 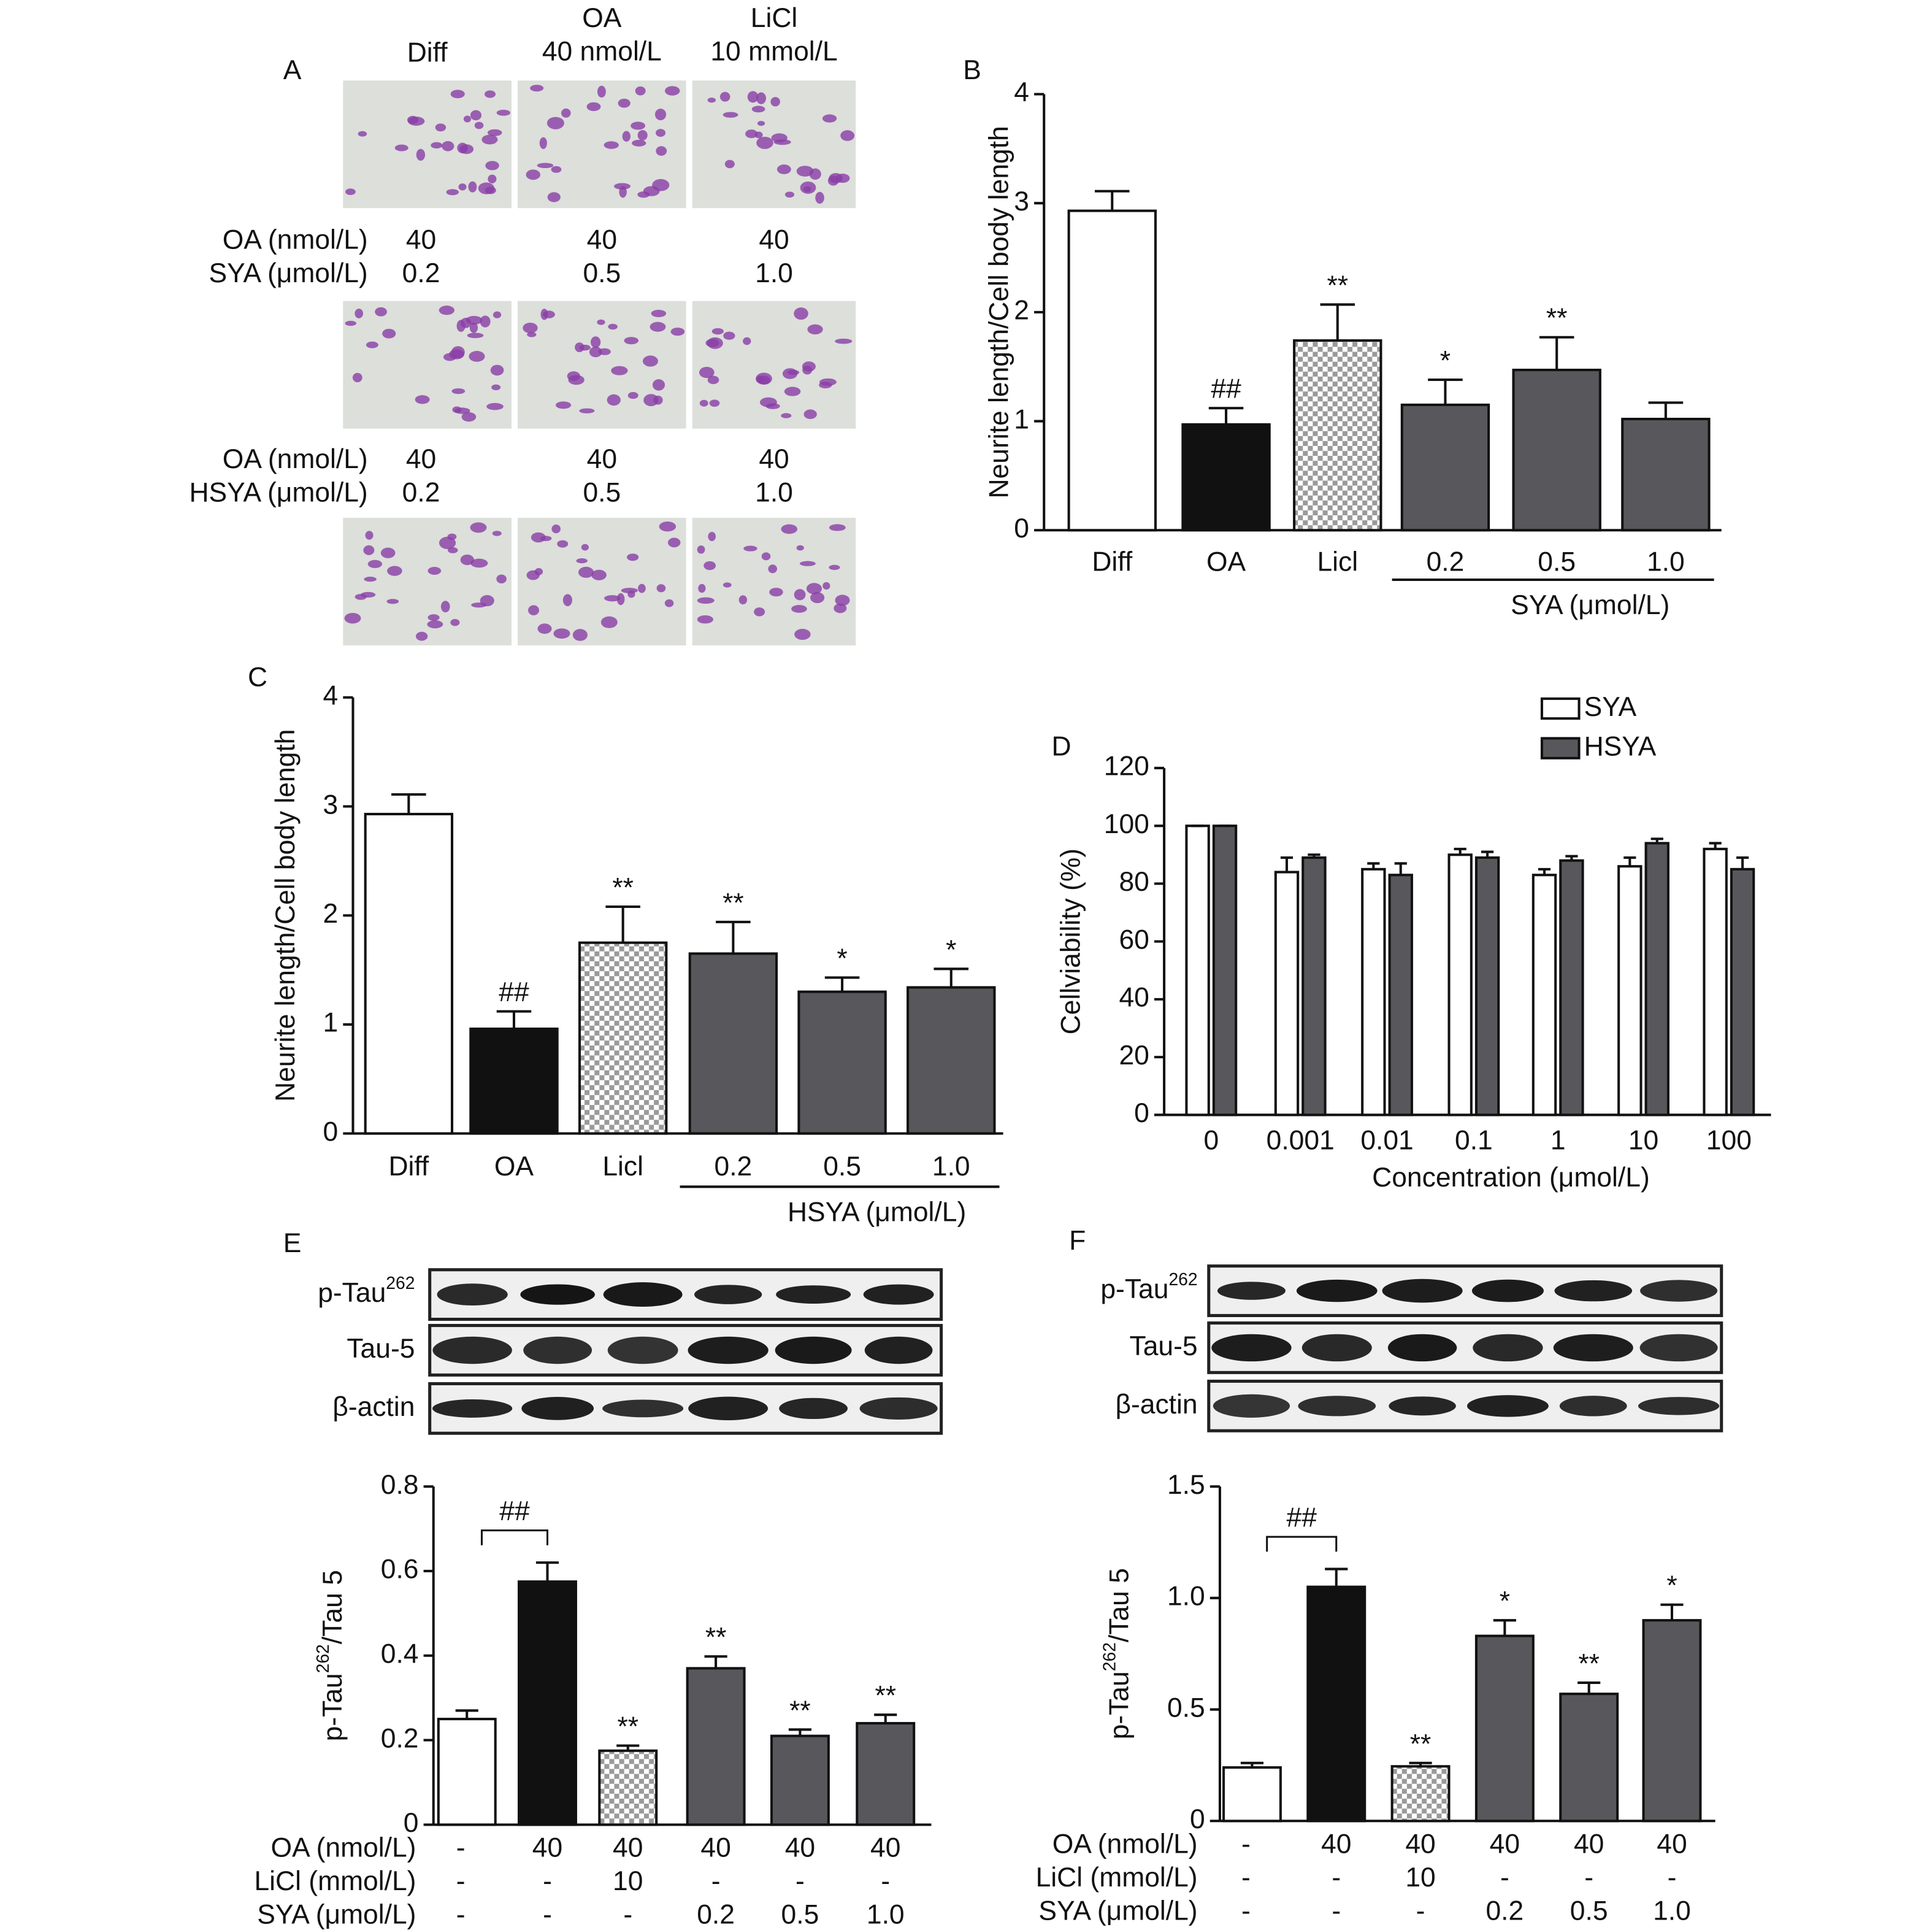 What do you see at coordinates (1021, 201) in the screenshot?
I see `y-tick-label: 3` at bounding box center [1021, 201].